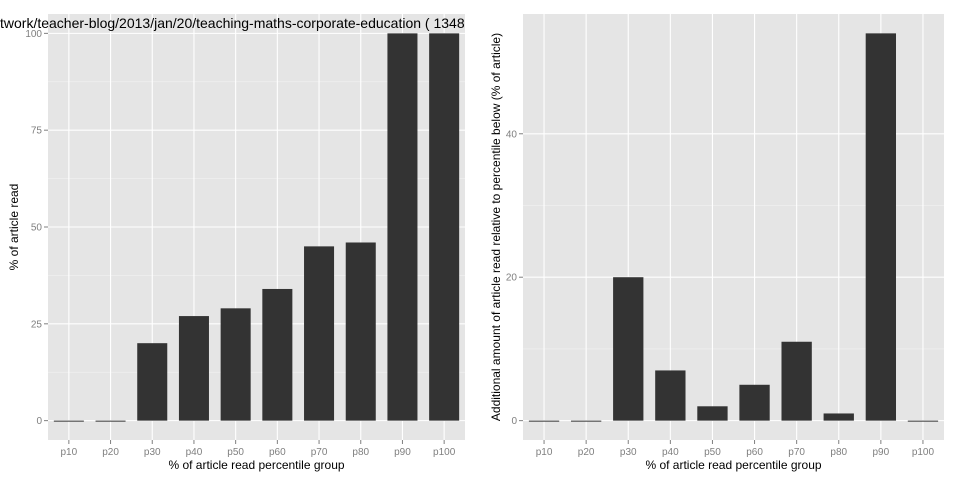 The image size is (960, 485). Describe the element at coordinates (37, 324) in the screenshot. I see `y-tick-label: 25` at that location.